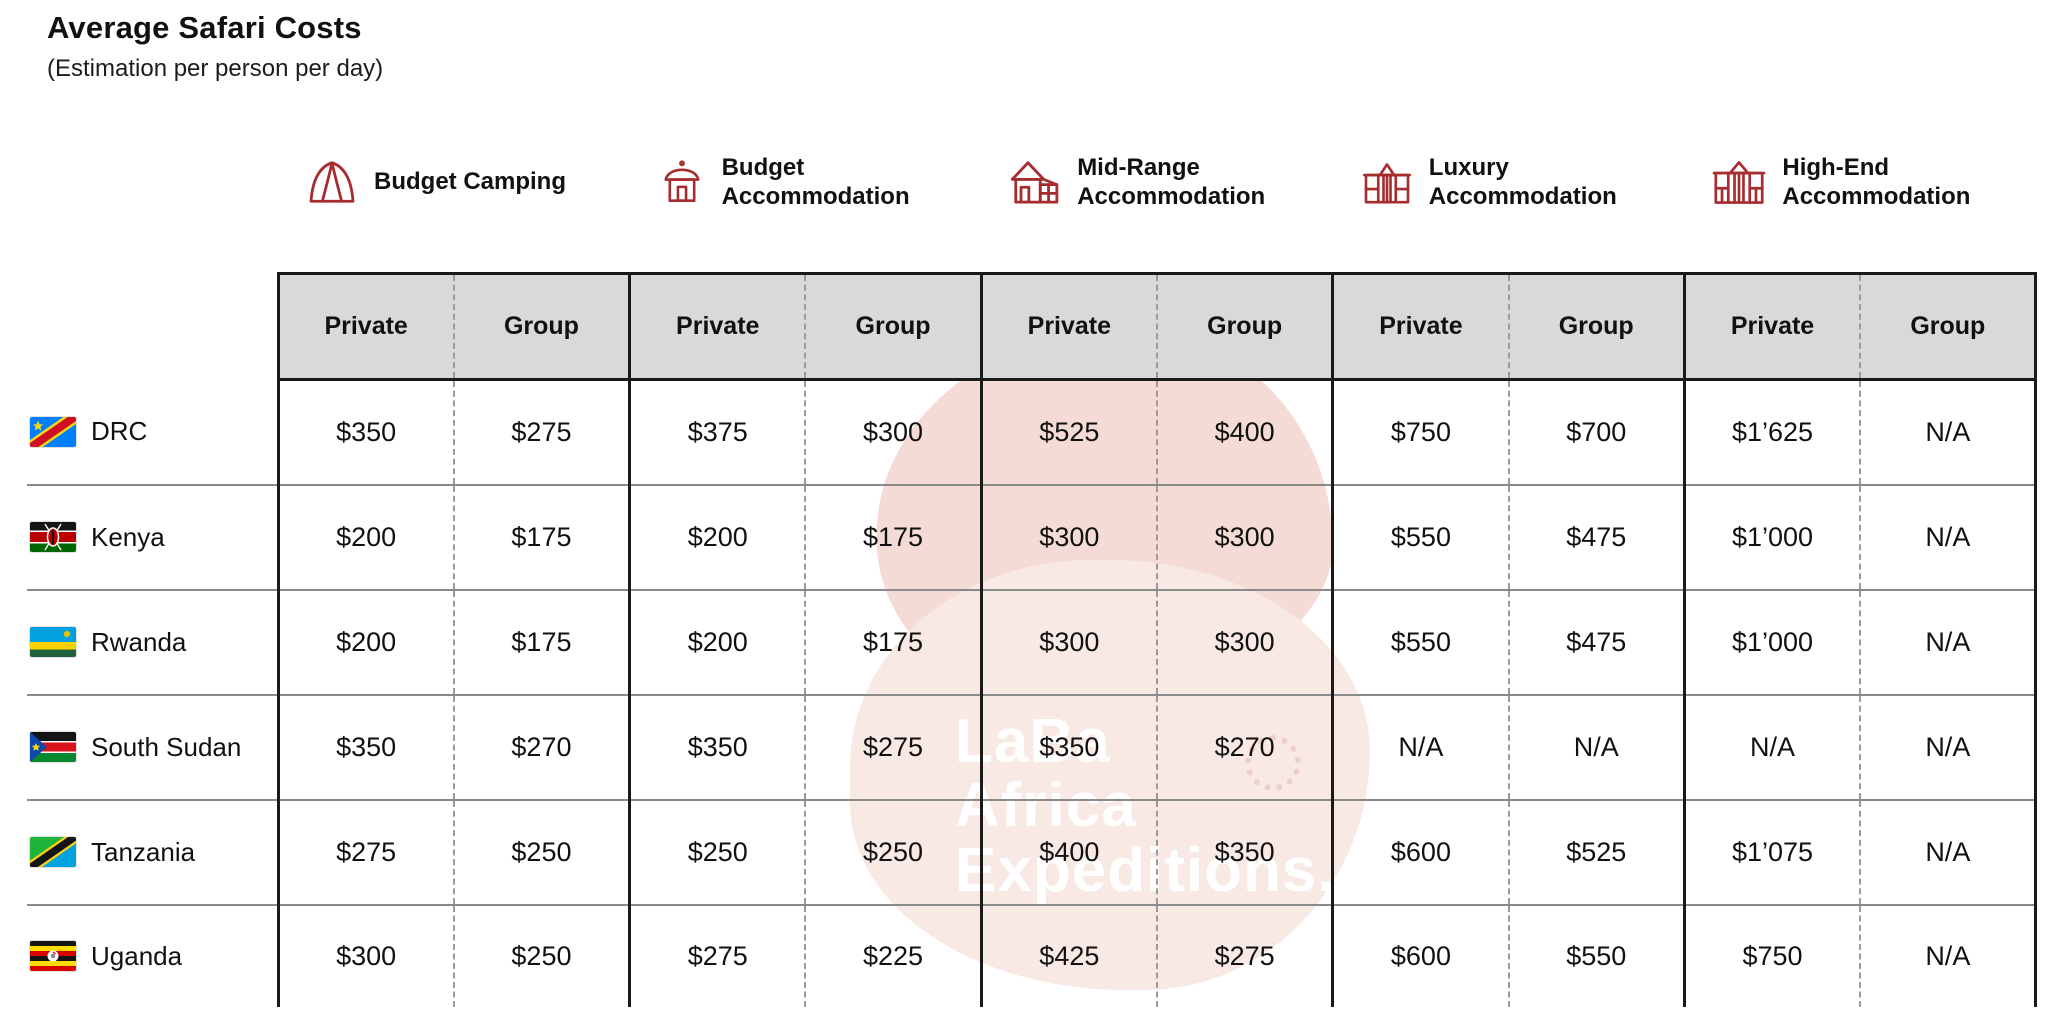 The height and width of the screenshot is (1025, 2048). I want to click on country-cell: Rwanda, so click(152, 642).